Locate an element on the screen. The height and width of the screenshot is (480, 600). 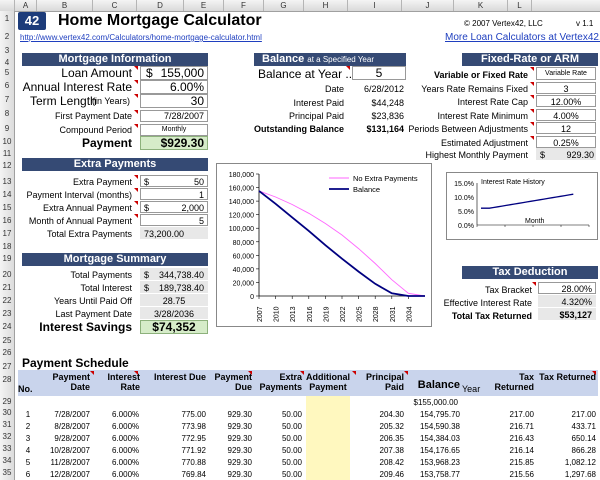
term-length-input is located at coordinates (174, 101).